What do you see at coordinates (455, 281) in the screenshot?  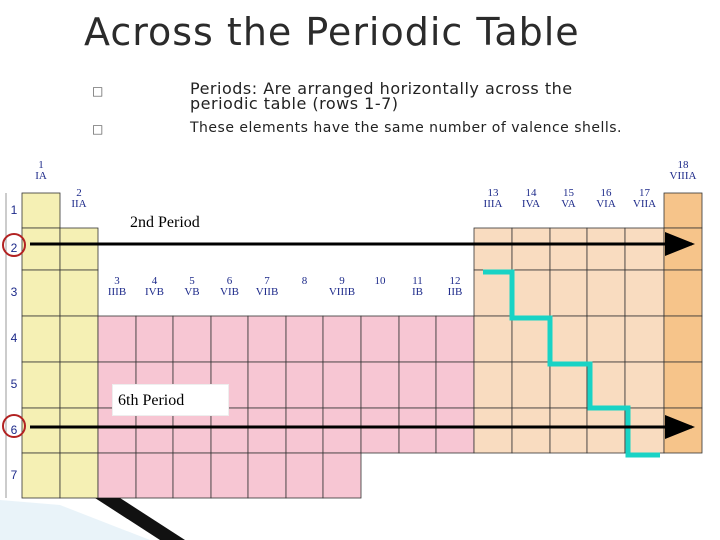 I see `group-number: 12` at bounding box center [455, 281].